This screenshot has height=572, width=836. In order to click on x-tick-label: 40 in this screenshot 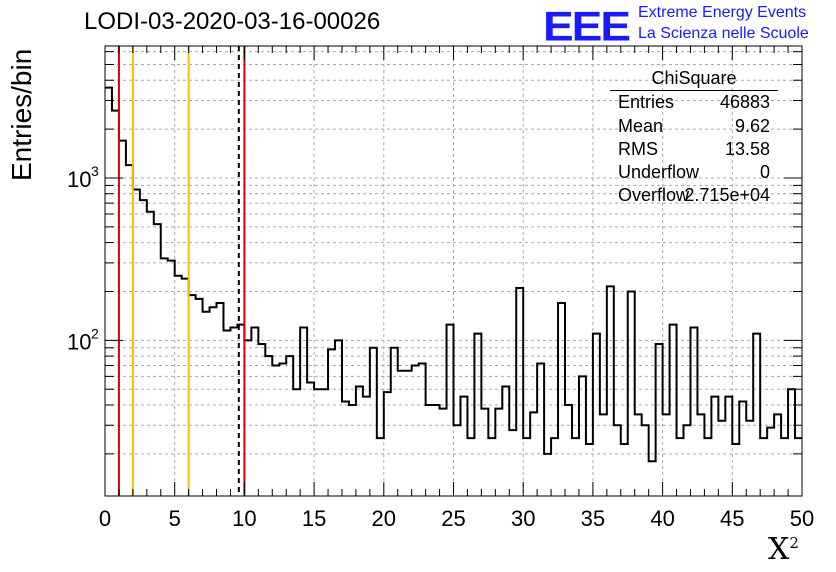, I will do `click(662, 518)`.